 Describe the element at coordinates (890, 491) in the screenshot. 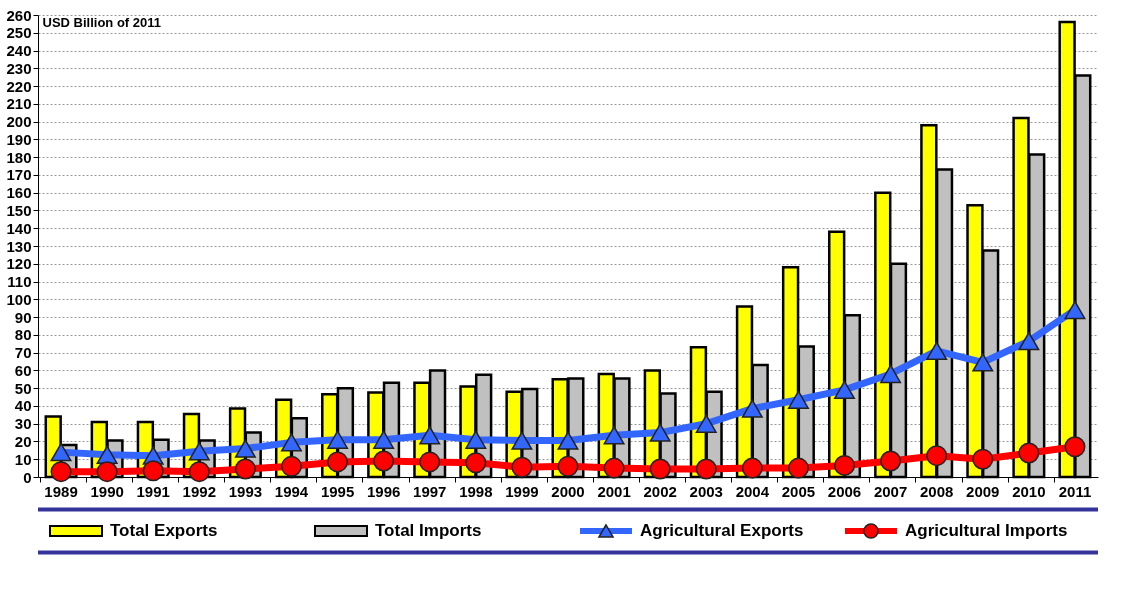

I see `x-tick-label: 2007` at that location.